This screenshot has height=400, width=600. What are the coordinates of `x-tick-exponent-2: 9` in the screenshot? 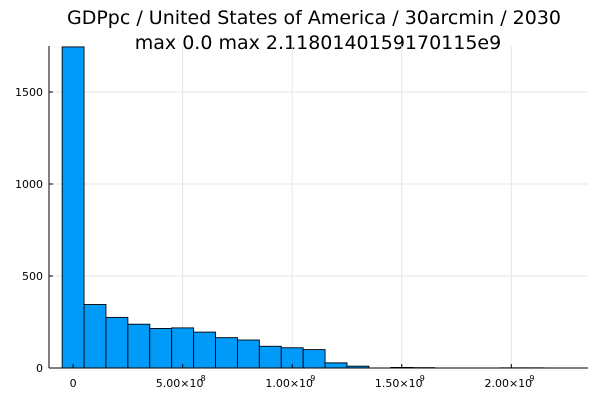 It's located at (312, 378).